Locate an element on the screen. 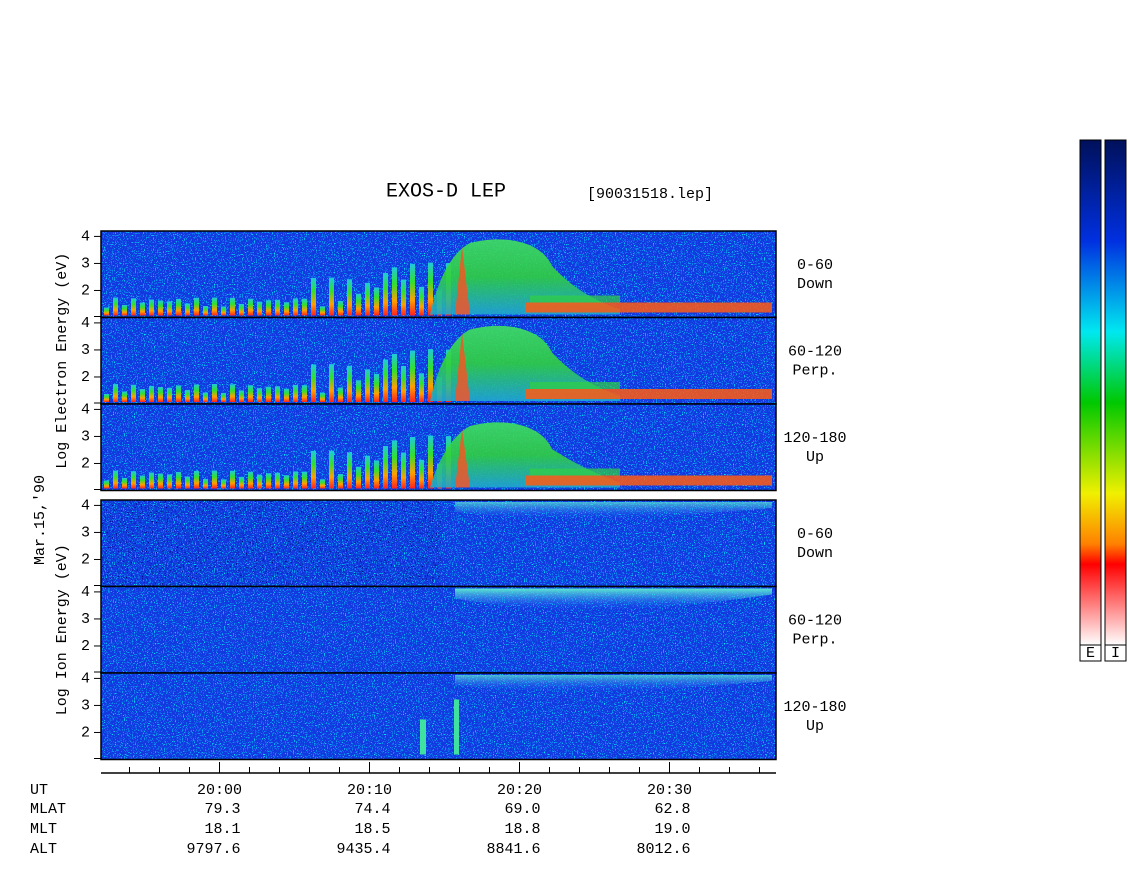 This screenshot has height=875, width=1130. color-bar-label: I is located at coordinates (1115, 653).